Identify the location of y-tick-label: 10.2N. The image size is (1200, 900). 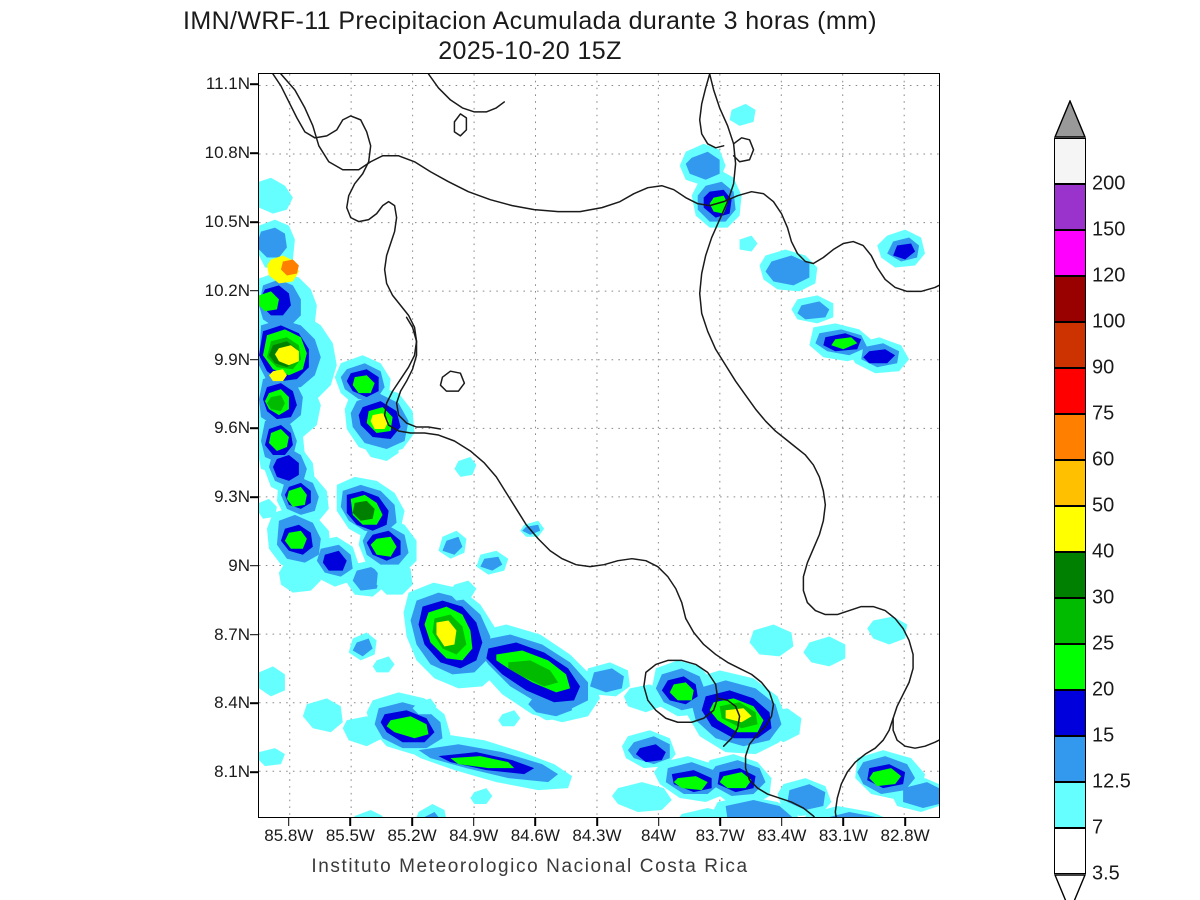
(227, 290).